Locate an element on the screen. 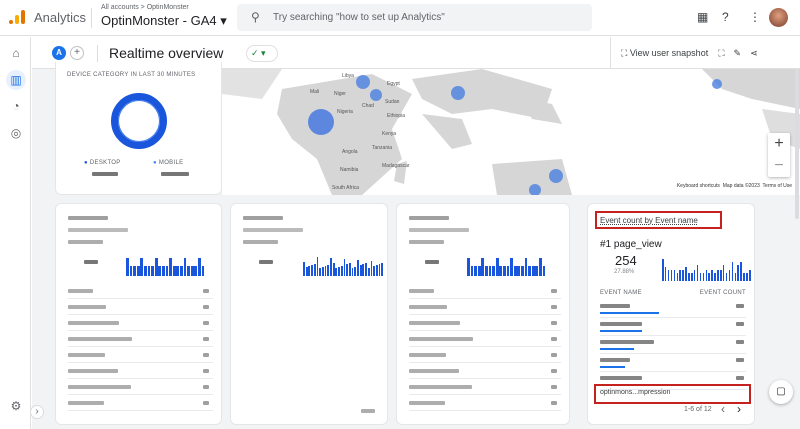  property-selector: OptinMonster - GA4 ▾ is located at coordinates (164, 20).